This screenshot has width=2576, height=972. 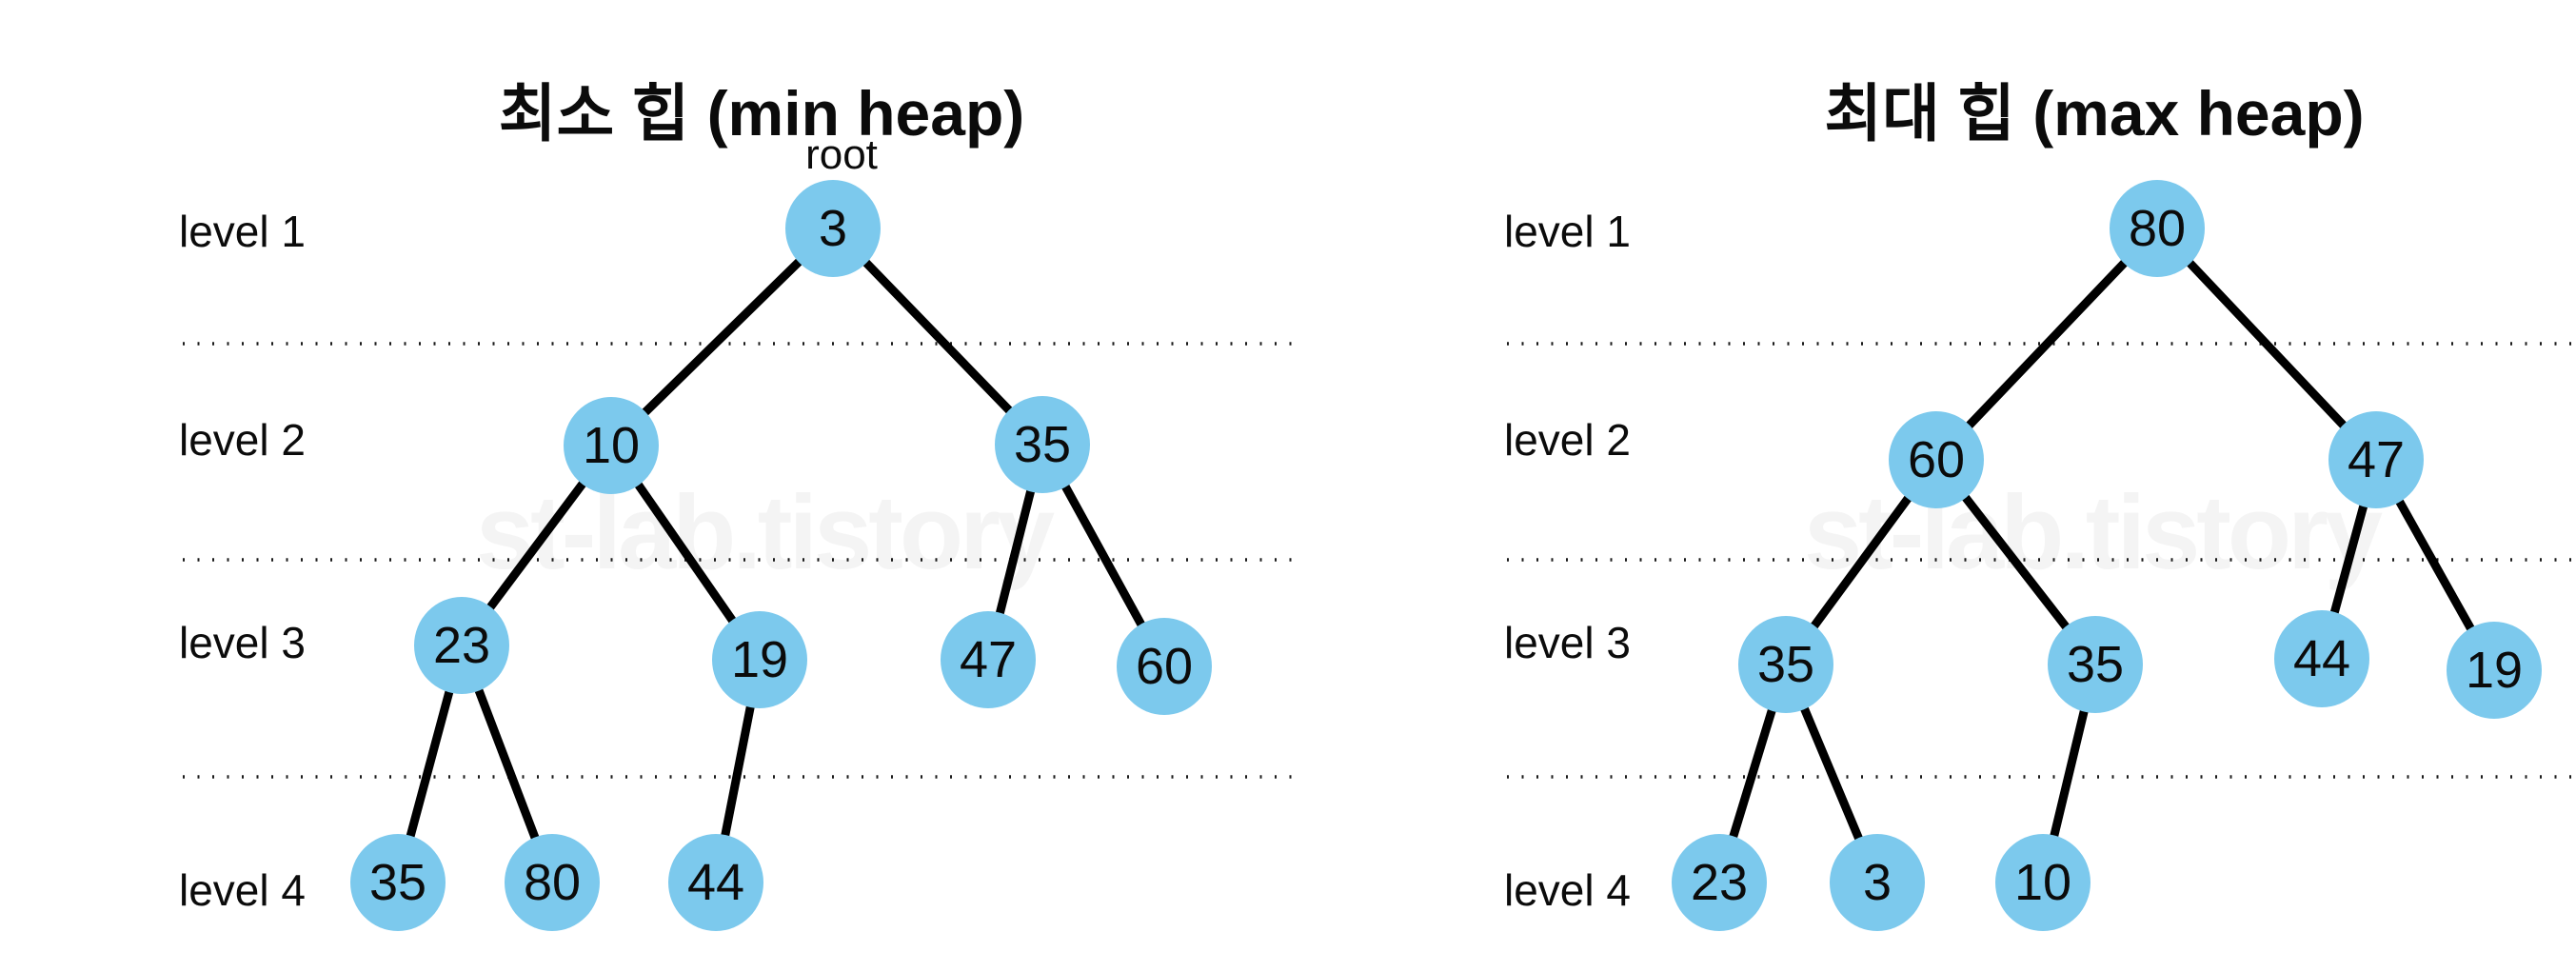 What do you see at coordinates (2094, 114) in the screenshot?
I see `max-heap-title: 최대 힙 (max heap)` at bounding box center [2094, 114].